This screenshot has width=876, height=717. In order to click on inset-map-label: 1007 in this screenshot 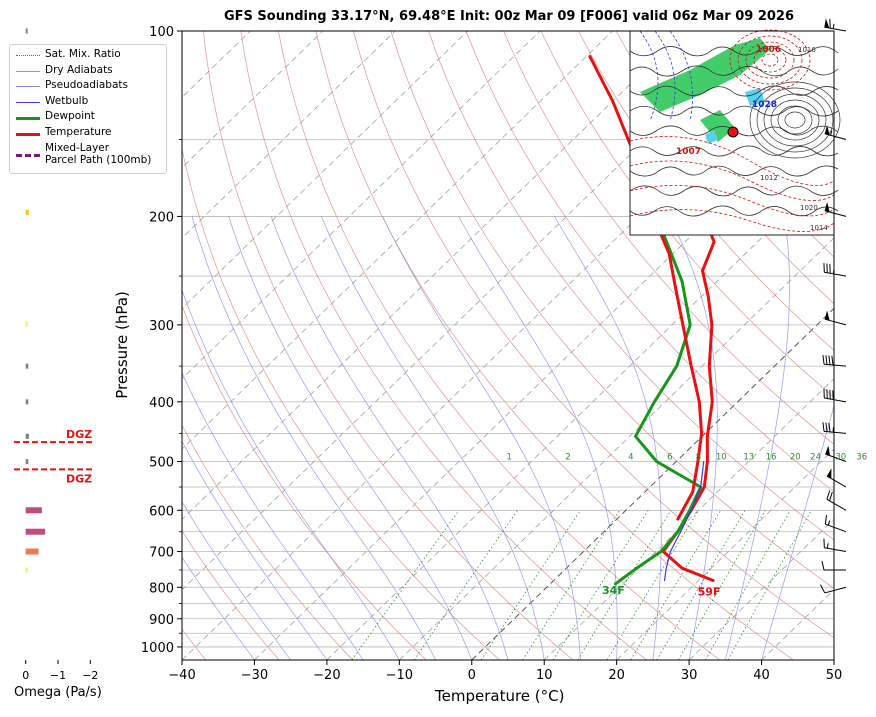, I will do `click(688, 152)`.